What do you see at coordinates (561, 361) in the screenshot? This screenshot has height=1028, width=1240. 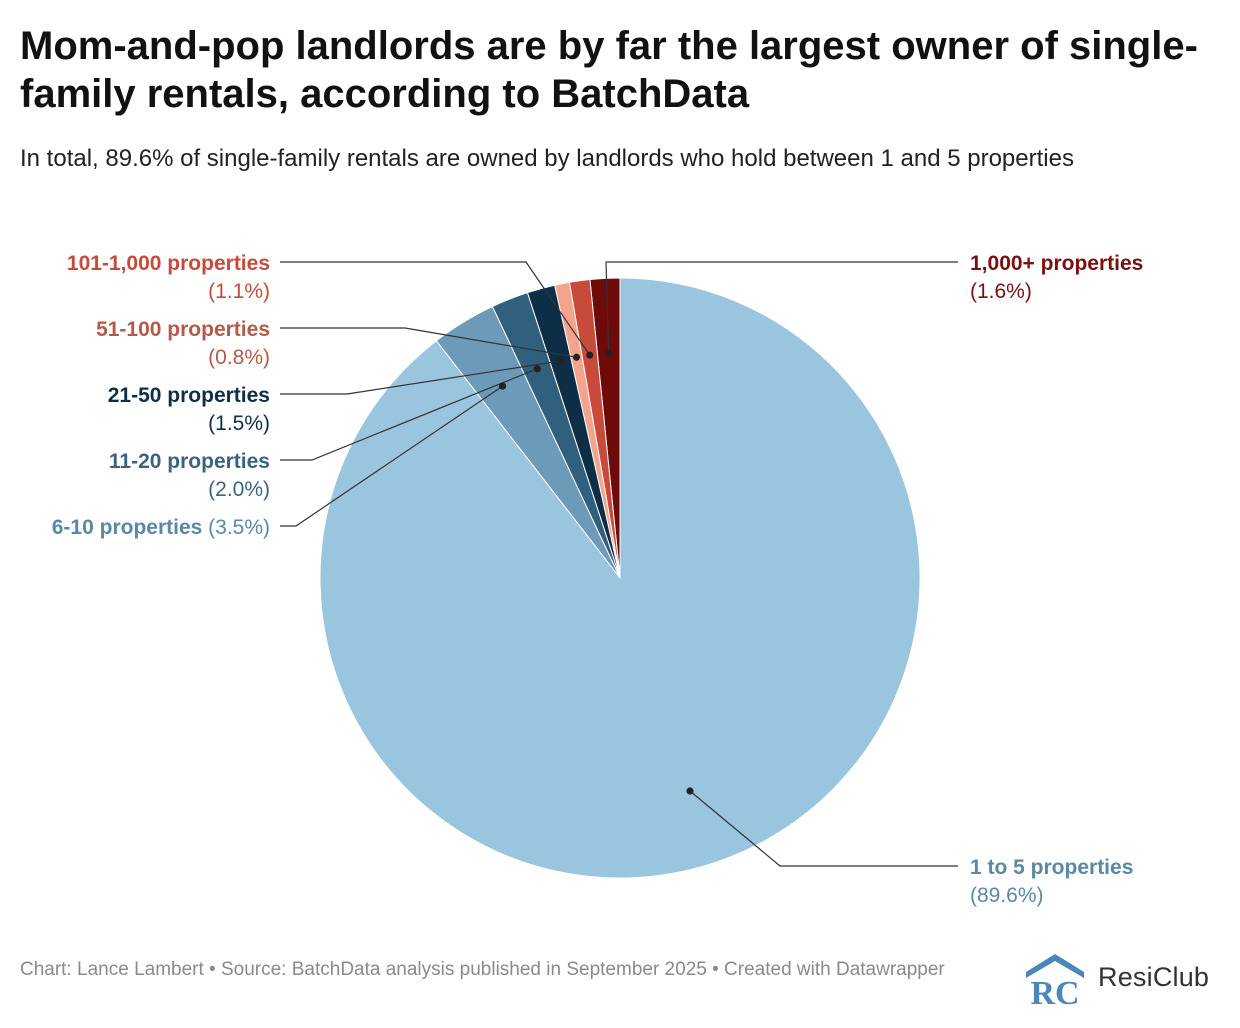 I see `leader-dot-21-50-properties` at bounding box center [561, 361].